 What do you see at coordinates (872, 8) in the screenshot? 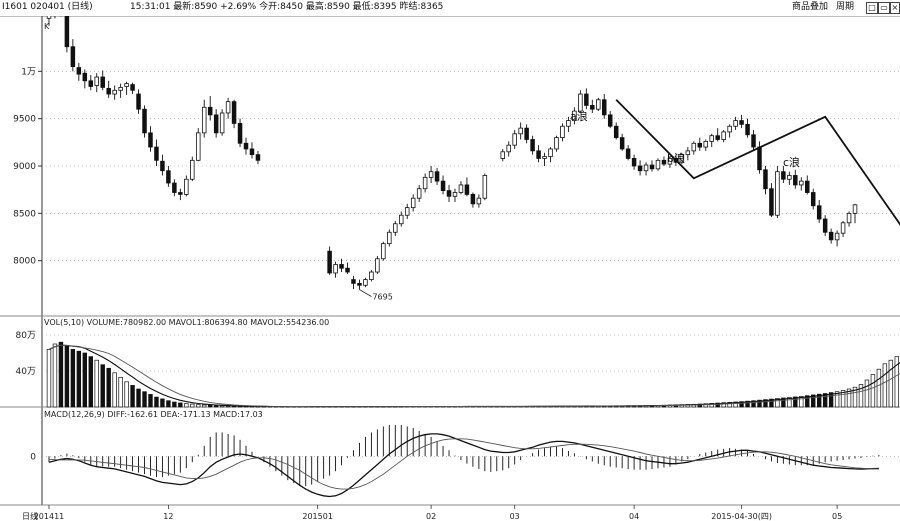
I see `restore-window-button: □` at bounding box center [872, 8].